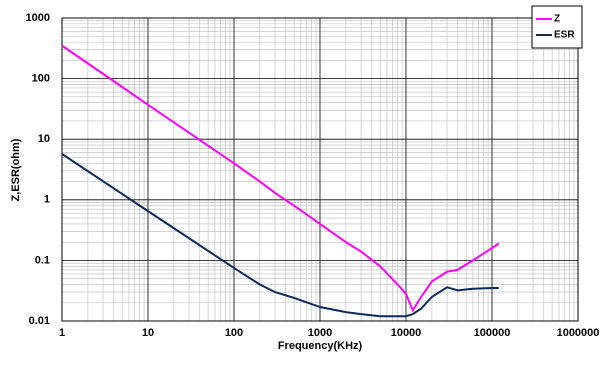  I want to click on y-tick-label: 10, so click(44, 139).